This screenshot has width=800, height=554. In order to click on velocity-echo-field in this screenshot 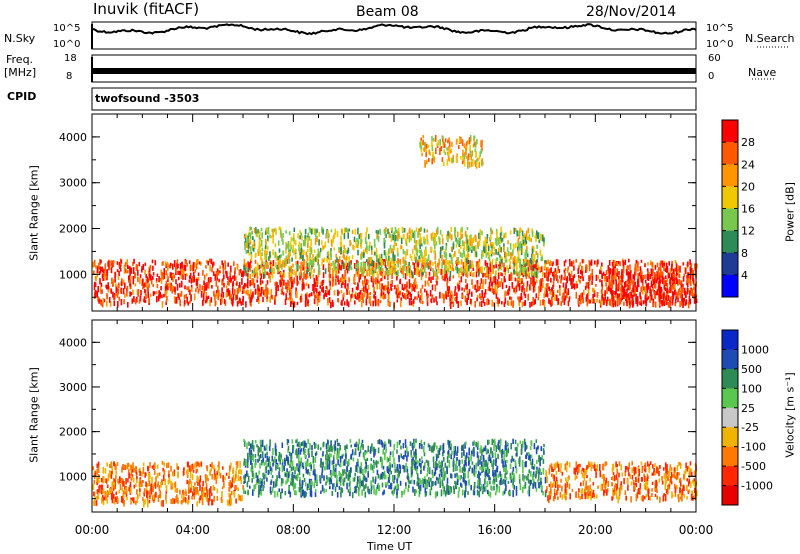, I will do `click(395, 473)`.